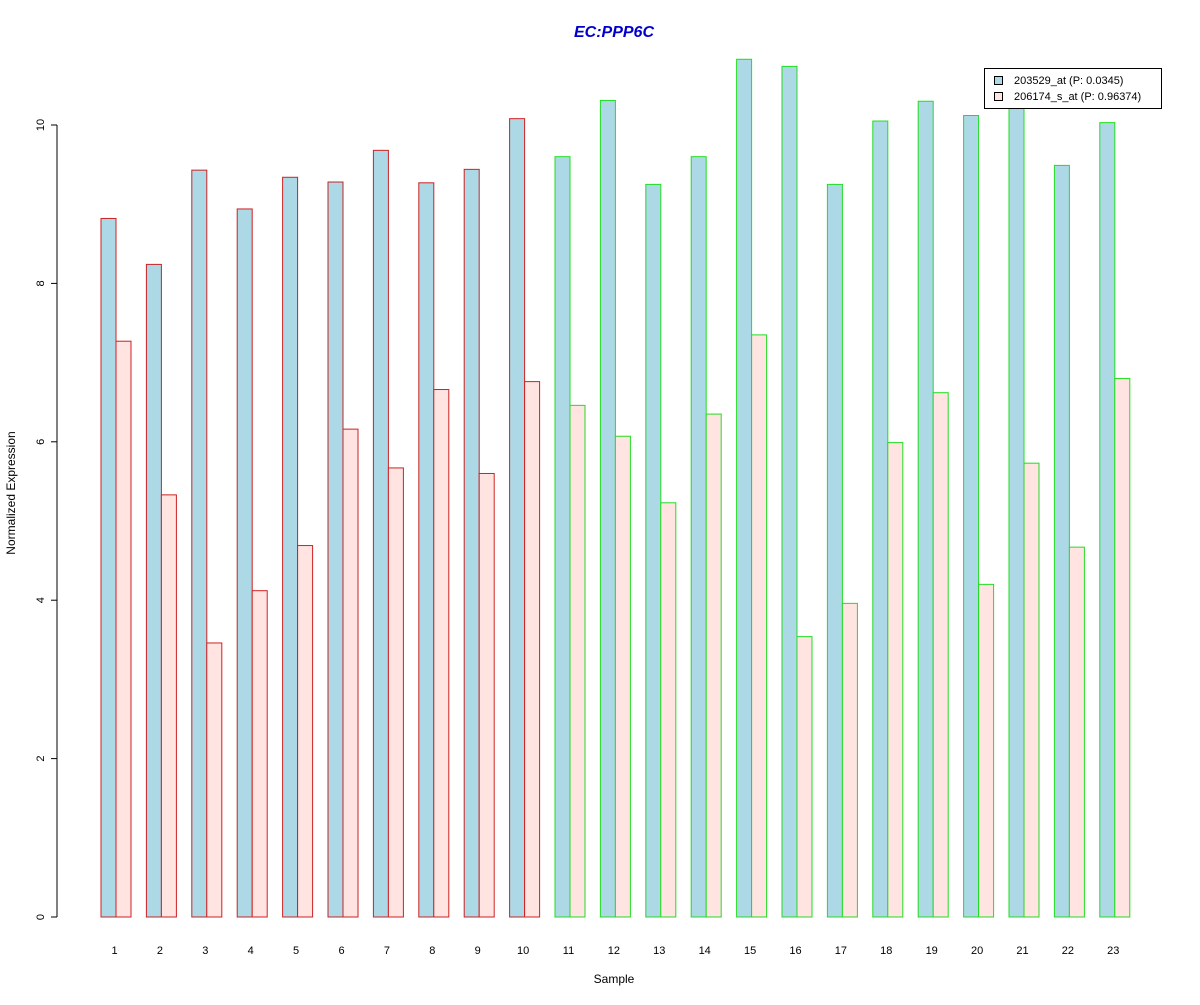 The image size is (1200, 1005). Describe the element at coordinates (614, 32) in the screenshot. I see `chart-title: EC:PPP6C` at that location.